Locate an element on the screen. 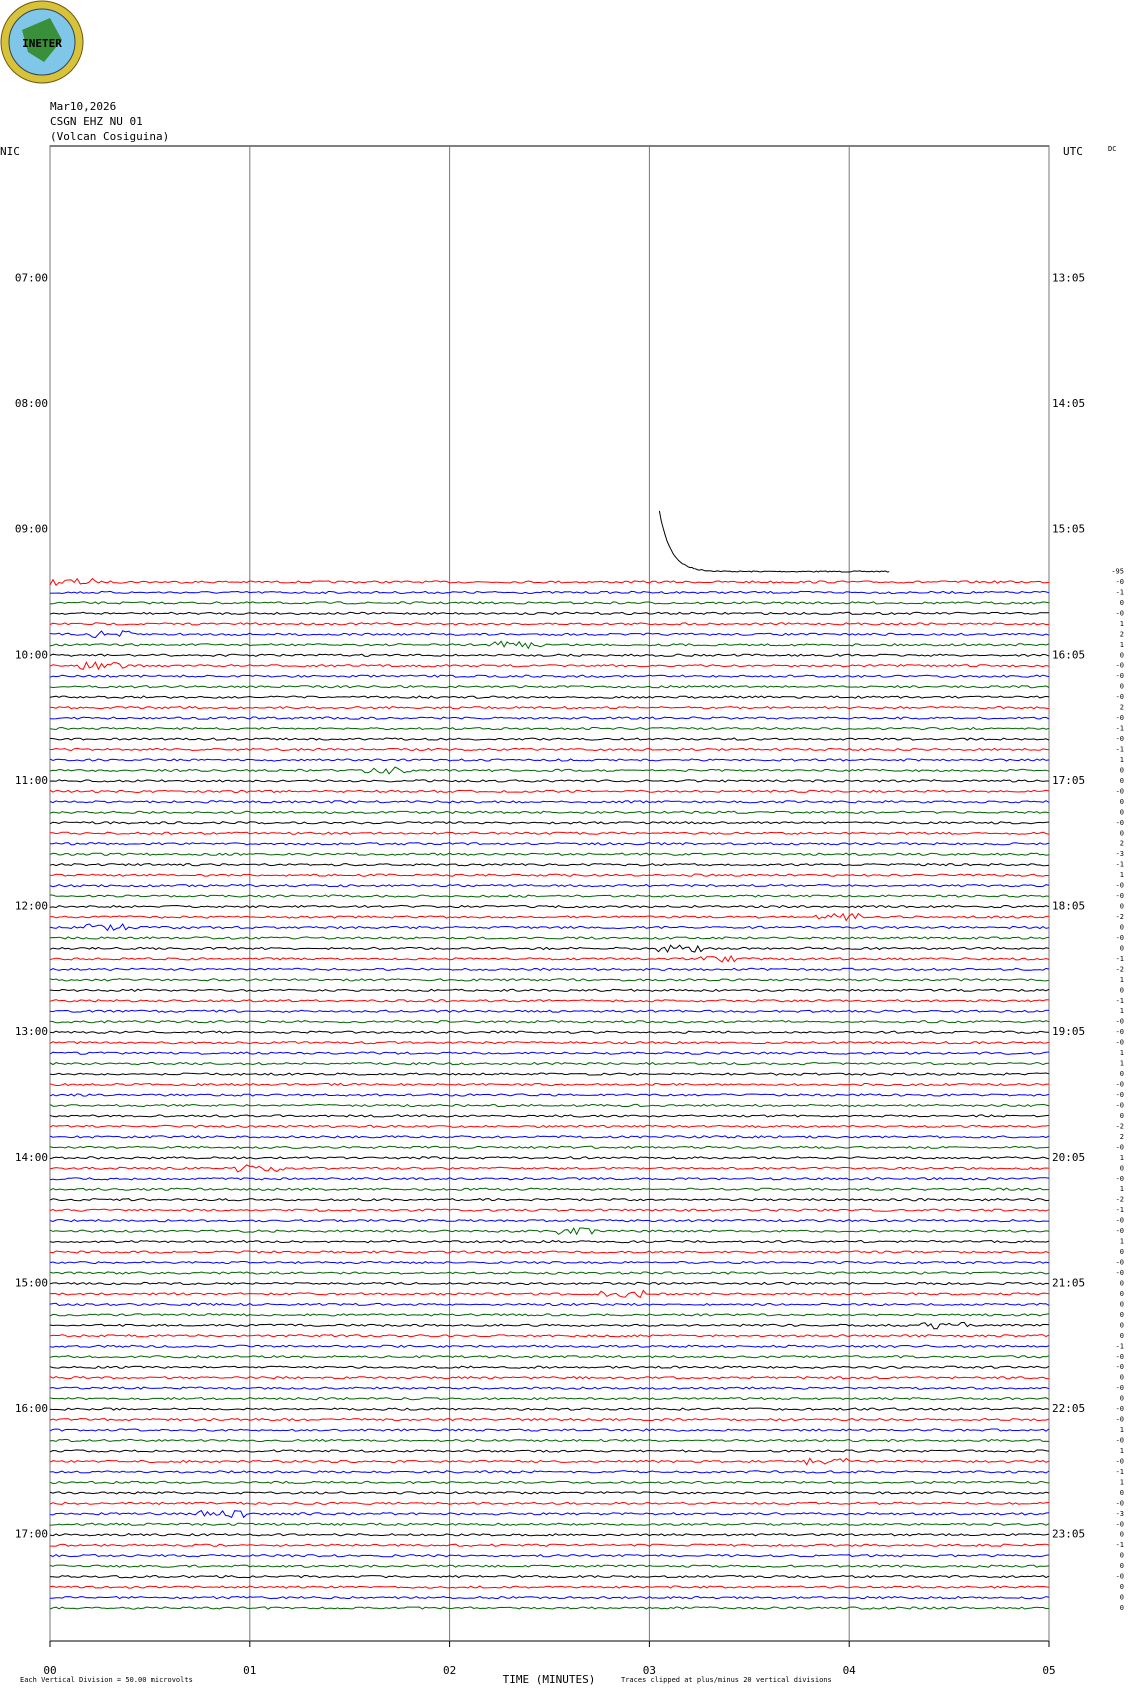 The width and height of the screenshot is (1130, 1689). x-tick-label: 01 is located at coordinates (249, 1670).